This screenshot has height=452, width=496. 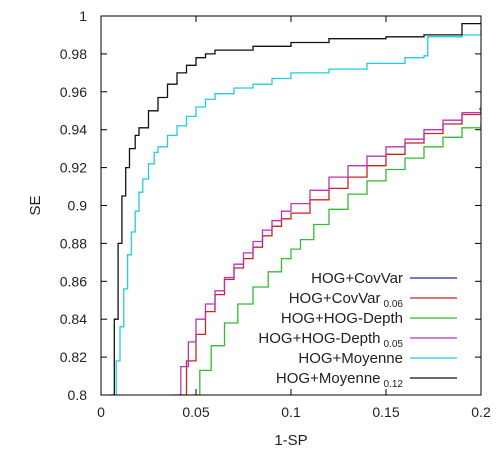 I want to click on y-tick-label: 0.82, so click(x=73, y=357).